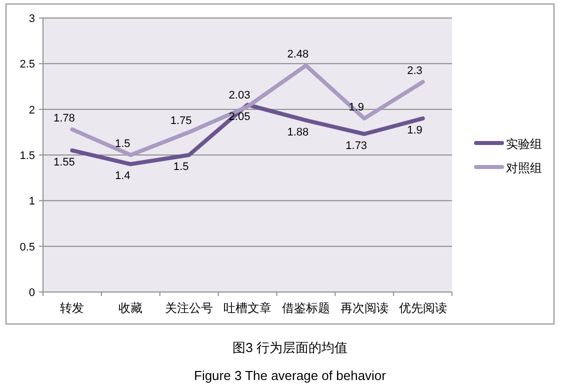  What do you see at coordinates (31, 110) in the screenshot?
I see `y-tick-label: 2` at bounding box center [31, 110].